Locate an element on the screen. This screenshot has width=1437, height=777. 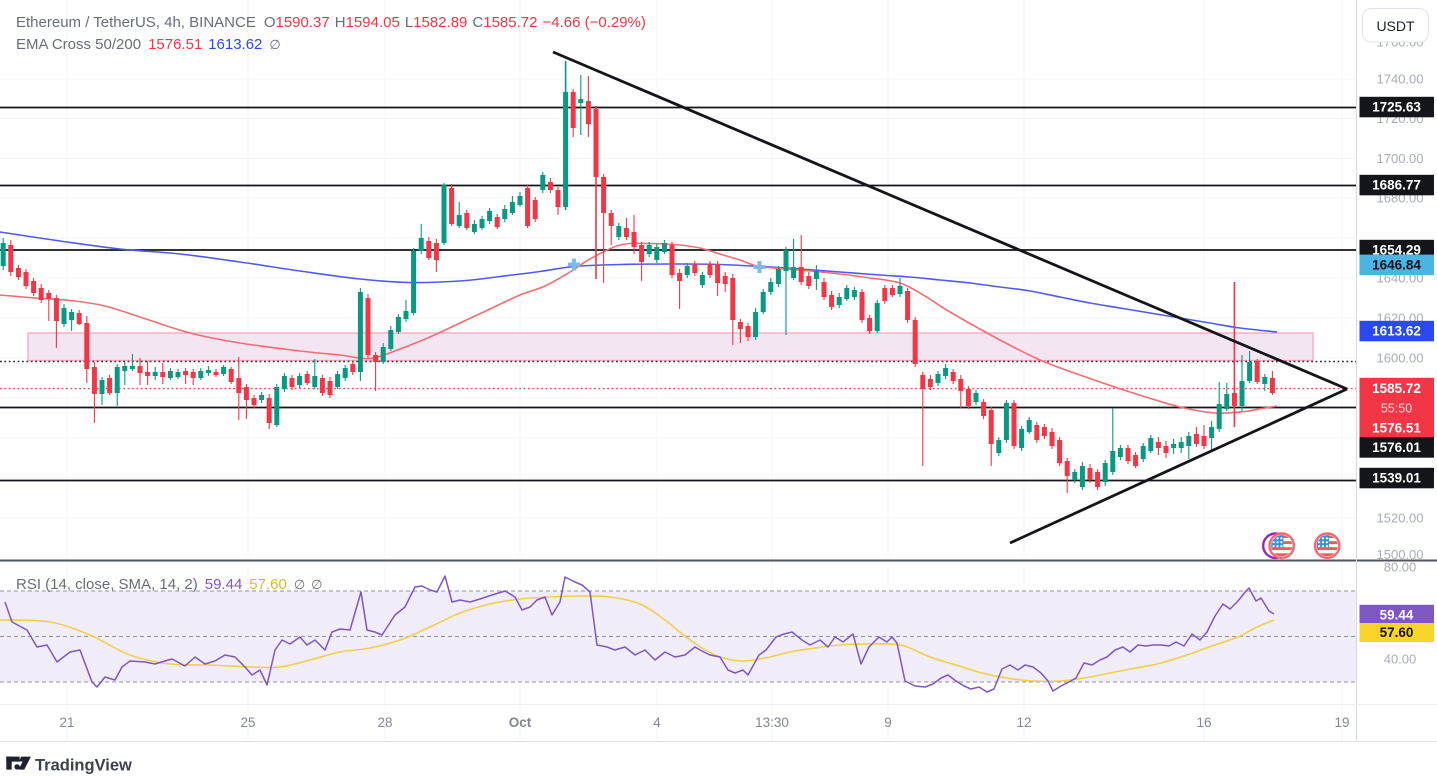
svg-text: 80.00 is located at coordinates (1400, 567).